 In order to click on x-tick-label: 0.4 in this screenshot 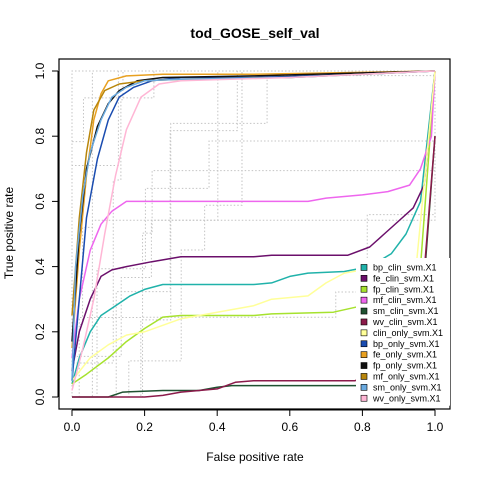, I will do `click(217, 427)`.